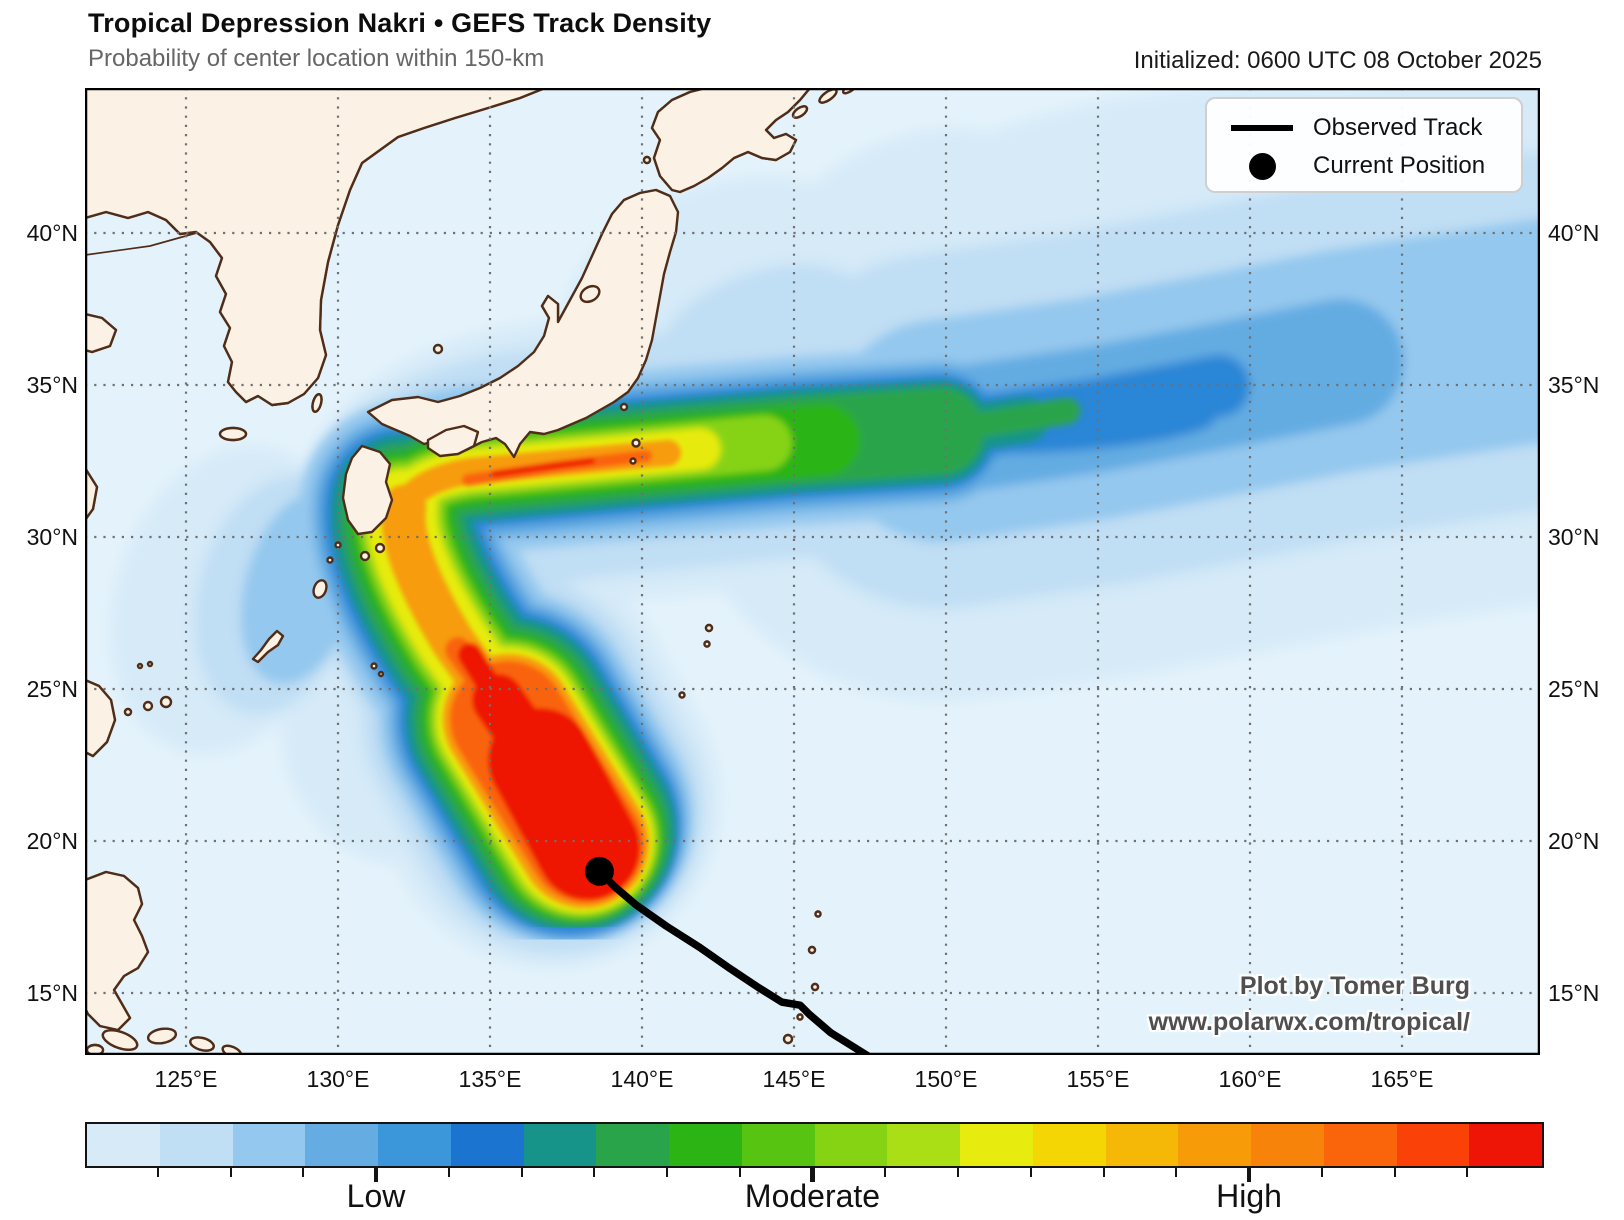 The image size is (1624, 1220). What do you see at coordinates (490, 1079) in the screenshot?
I see `lon-tick-label: 135°E` at bounding box center [490, 1079].